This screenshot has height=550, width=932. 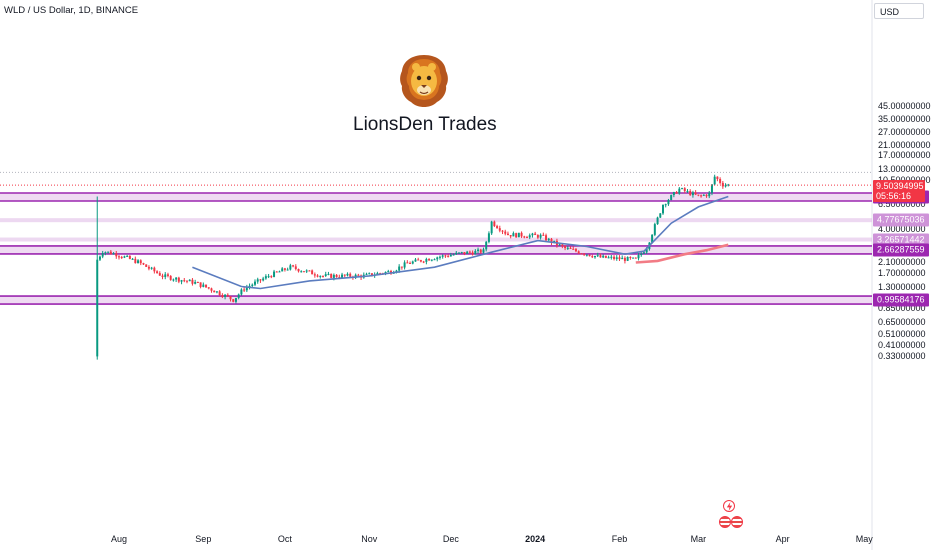 What do you see at coordinates (904, 180) in the screenshot?
I see `price-tick: 10.50000000` at bounding box center [904, 180].